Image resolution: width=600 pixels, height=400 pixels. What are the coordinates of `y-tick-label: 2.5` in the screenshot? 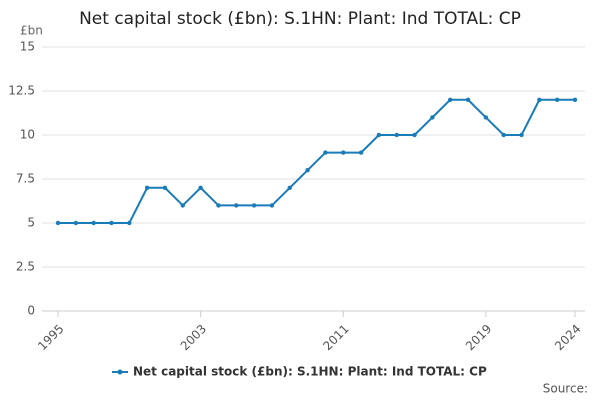 It's located at (25, 267).